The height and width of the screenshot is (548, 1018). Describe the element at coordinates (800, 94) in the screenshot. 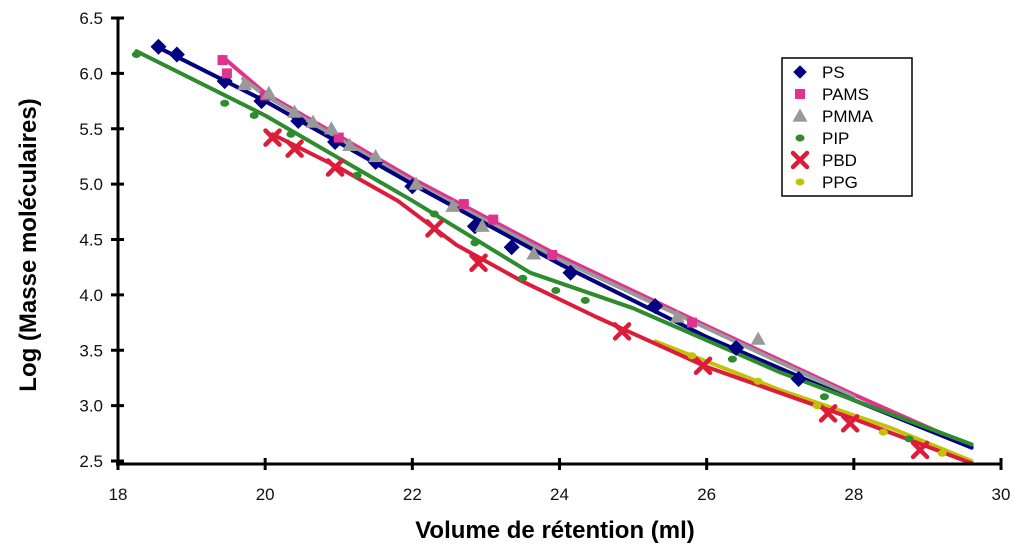

I see `legend-marker-pams` at that location.